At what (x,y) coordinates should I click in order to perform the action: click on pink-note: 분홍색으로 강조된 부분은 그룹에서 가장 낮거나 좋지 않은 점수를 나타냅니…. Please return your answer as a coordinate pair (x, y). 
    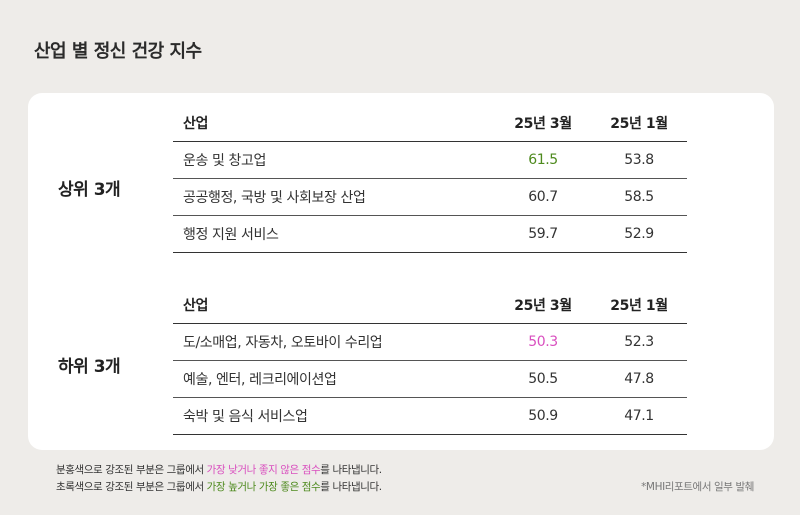
    Looking at the image, I should click on (219, 470).